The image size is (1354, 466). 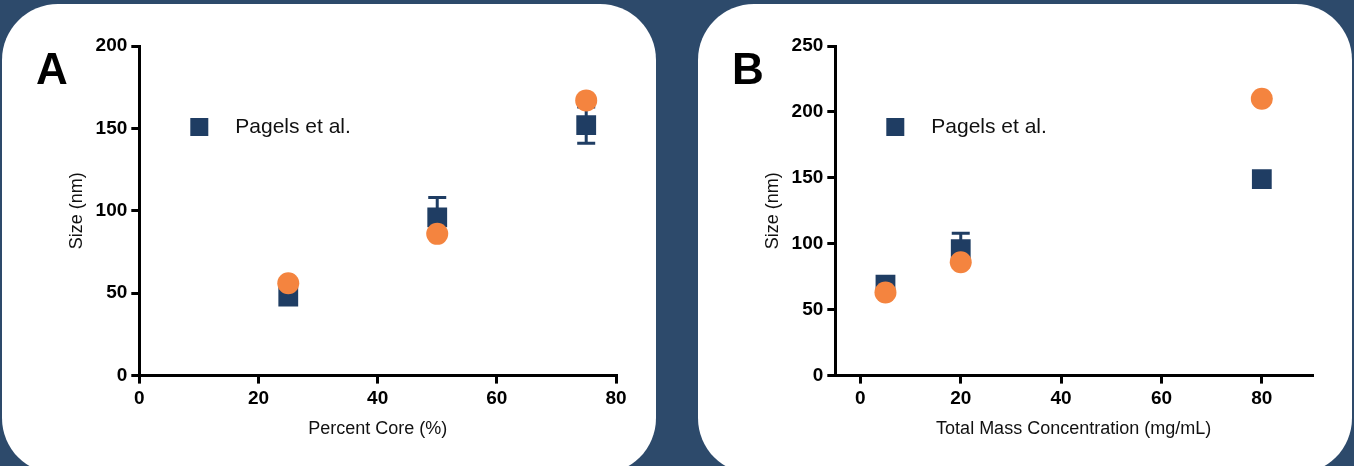 What do you see at coordinates (378, 428) in the screenshot?
I see `x-axis-title: Percent Core (%)` at bounding box center [378, 428].